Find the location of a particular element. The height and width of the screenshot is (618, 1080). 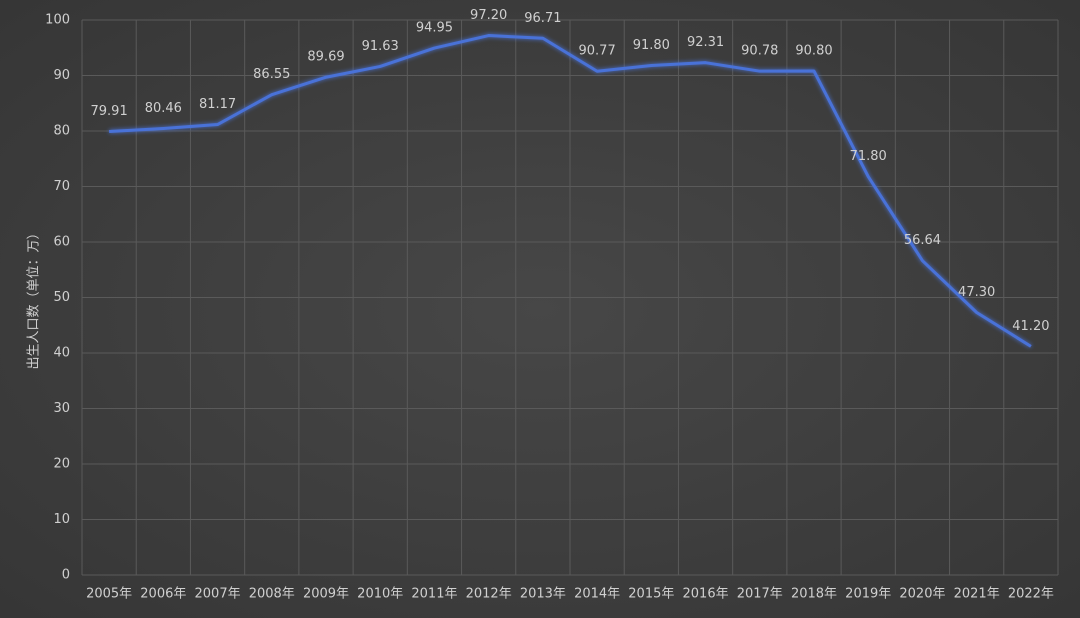

x-tick-label: 2011年 is located at coordinates (434, 594).